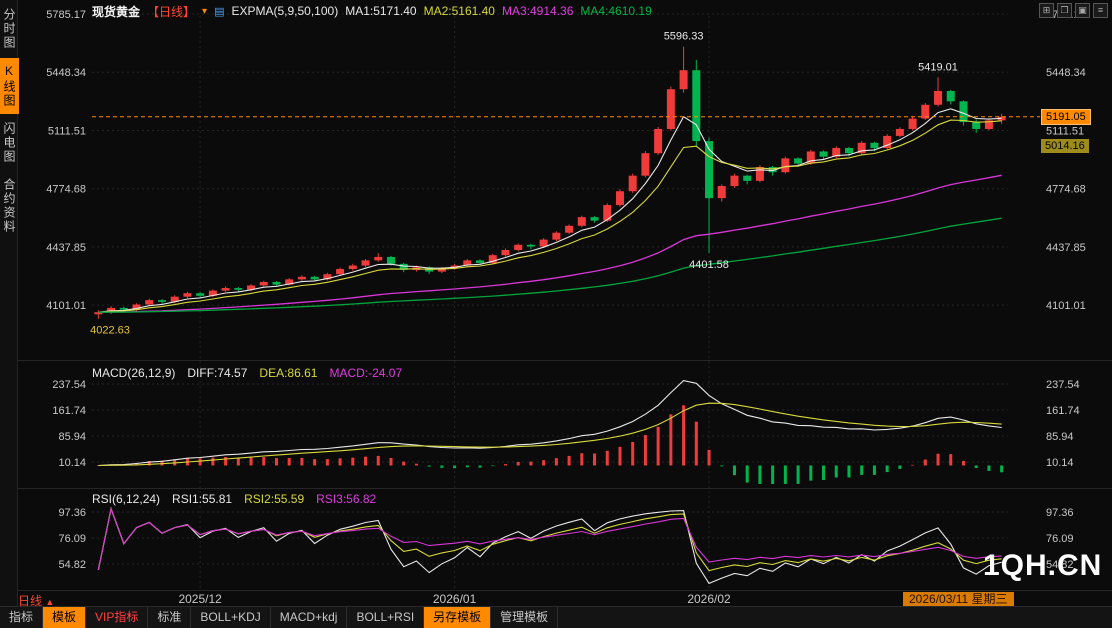  Describe the element at coordinates (36, 600) in the screenshot. I see `period-indicator: 日线 ▲` at that location.